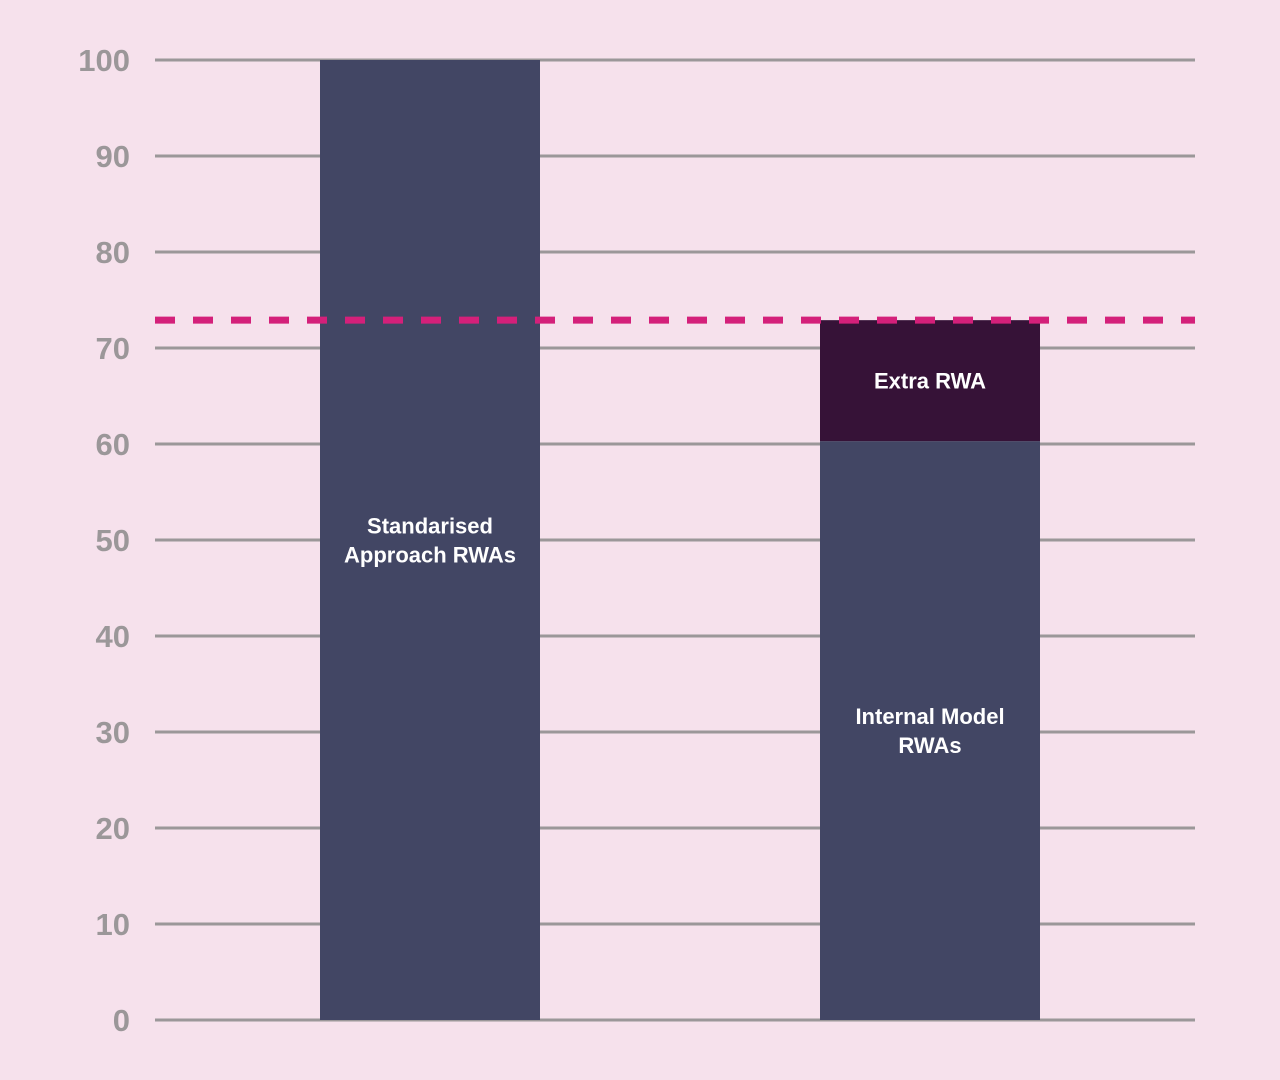 This screenshot has height=1080, width=1280. What do you see at coordinates (104, 60) in the screenshot?
I see `y-tick-label: 100` at bounding box center [104, 60].